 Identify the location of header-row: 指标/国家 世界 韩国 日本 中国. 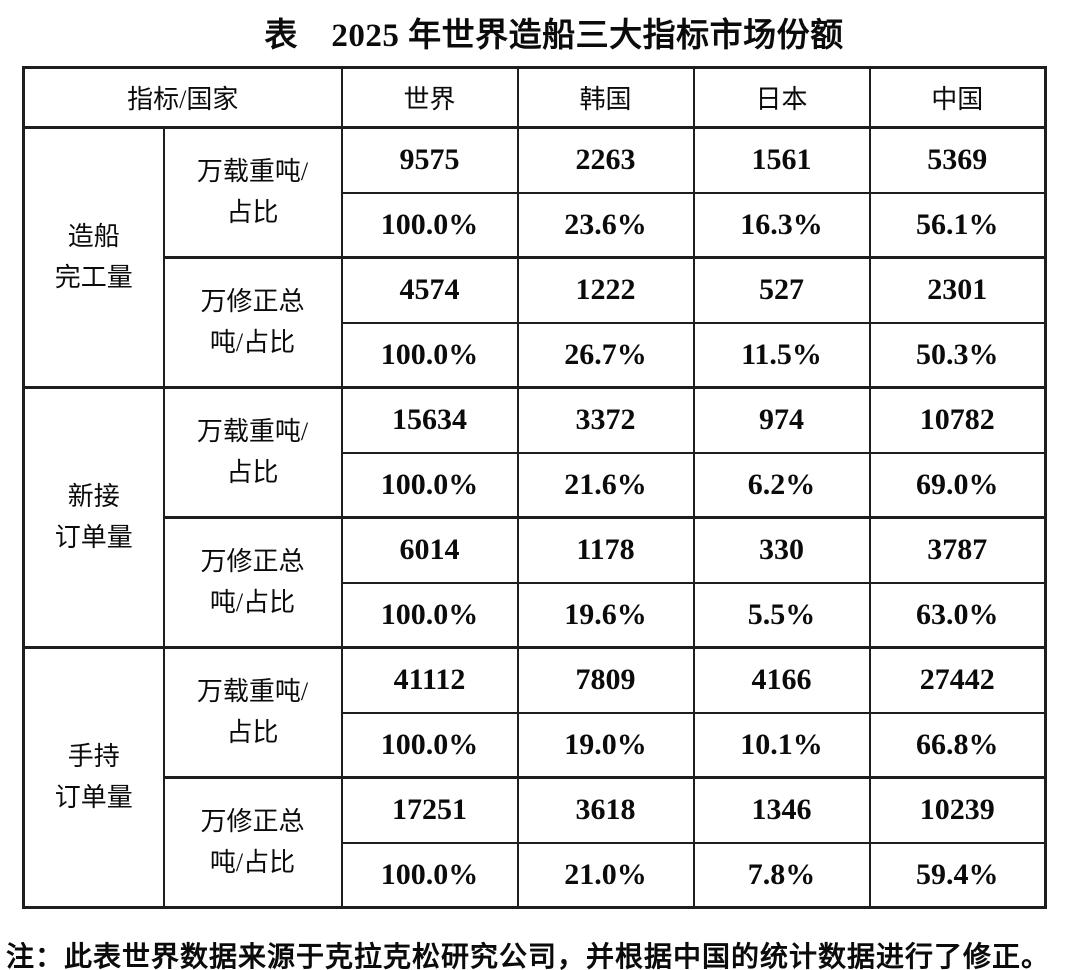
(534, 97).